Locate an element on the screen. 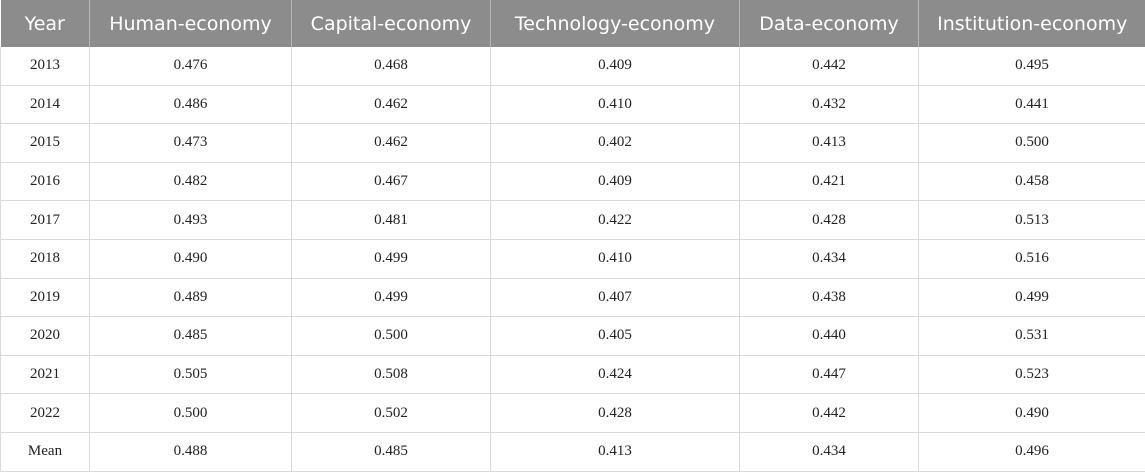 This screenshot has height=472, width=1145. table-row: 2020 0.485 0.500 0.405 0.440 0.531 is located at coordinates (572, 336).